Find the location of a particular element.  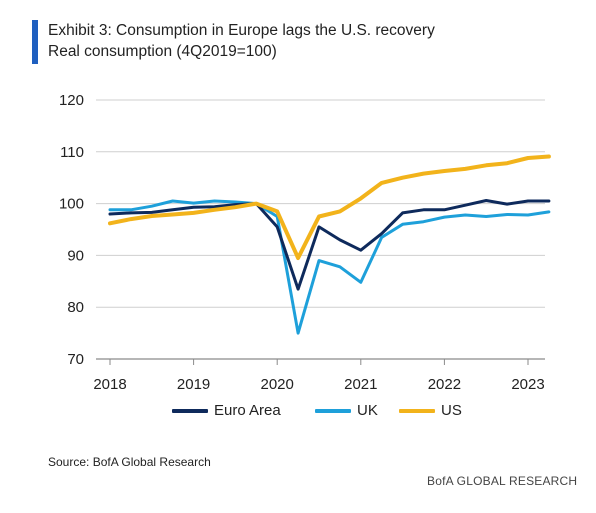

x-tick-label: 2021 is located at coordinates (360, 384).